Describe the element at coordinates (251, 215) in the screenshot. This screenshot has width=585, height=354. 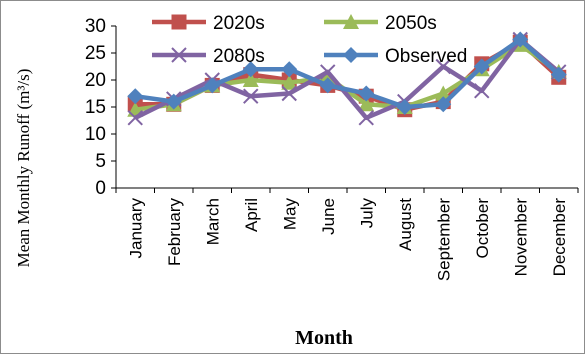
I see `x-tick-label: April` at that location.